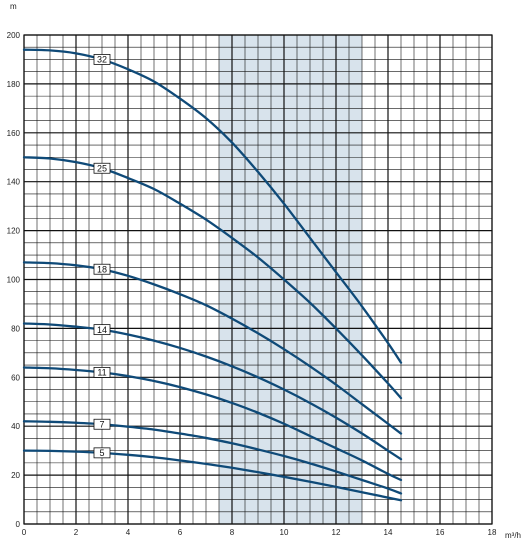  I want to click on x-axis-unit-label: m³/h, so click(513, 535).